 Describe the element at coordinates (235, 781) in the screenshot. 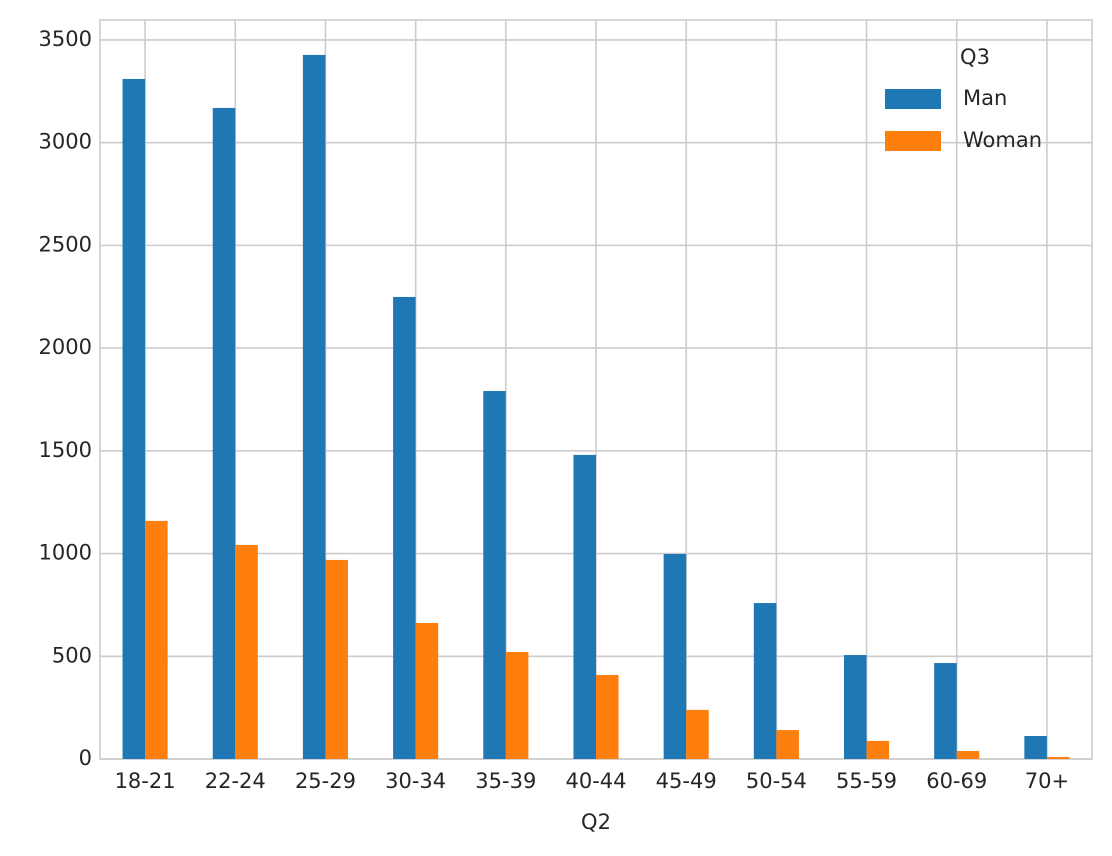

I see `x-tick-label: 22-24` at that location.